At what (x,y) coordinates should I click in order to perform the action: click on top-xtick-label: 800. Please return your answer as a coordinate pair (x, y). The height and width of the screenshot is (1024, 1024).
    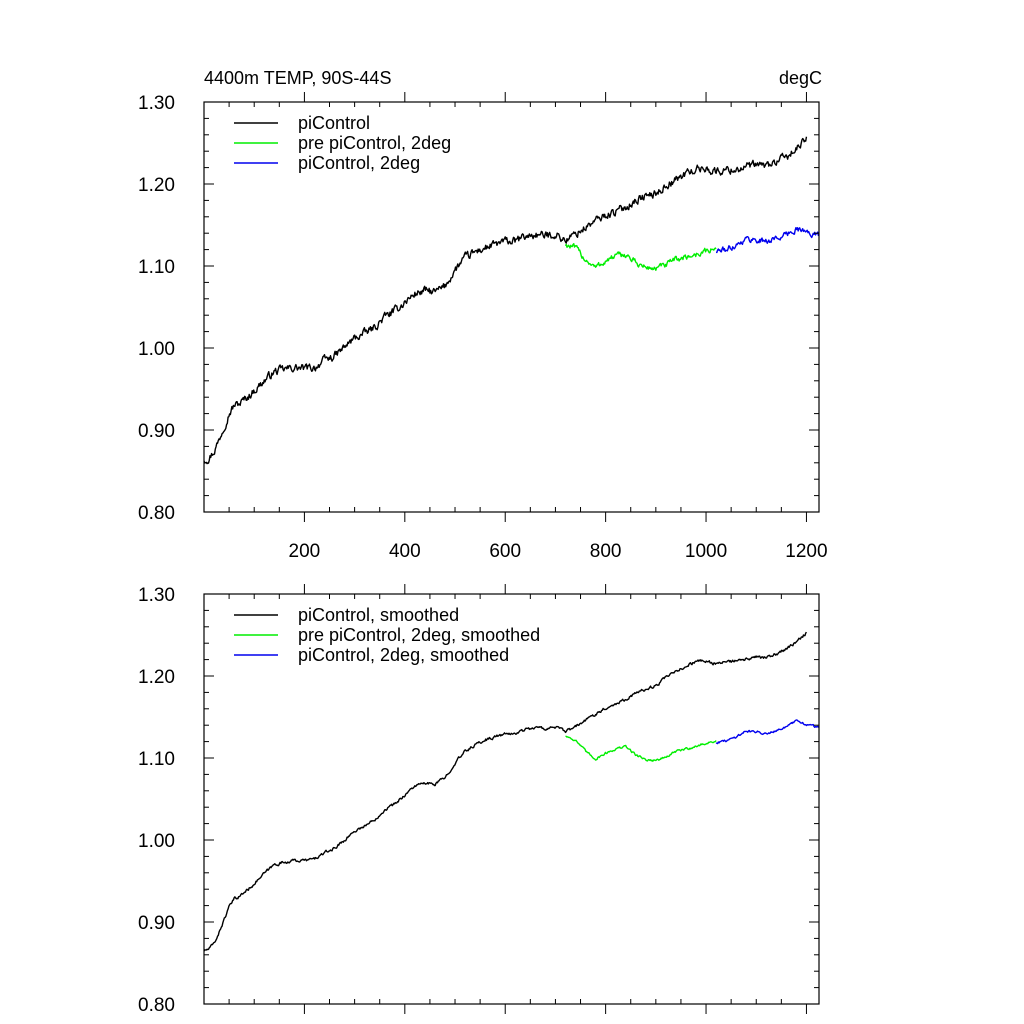
    Looking at the image, I should click on (606, 551).